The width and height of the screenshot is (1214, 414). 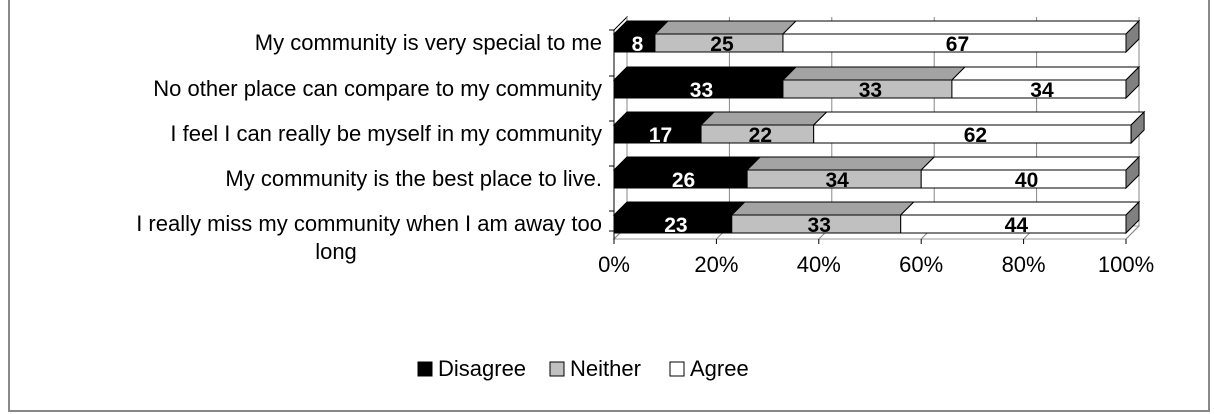 What do you see at coordinates (716, 264) in the screenshot?
I see `x-tick-label: 20%` at bounding box center [716, 264].